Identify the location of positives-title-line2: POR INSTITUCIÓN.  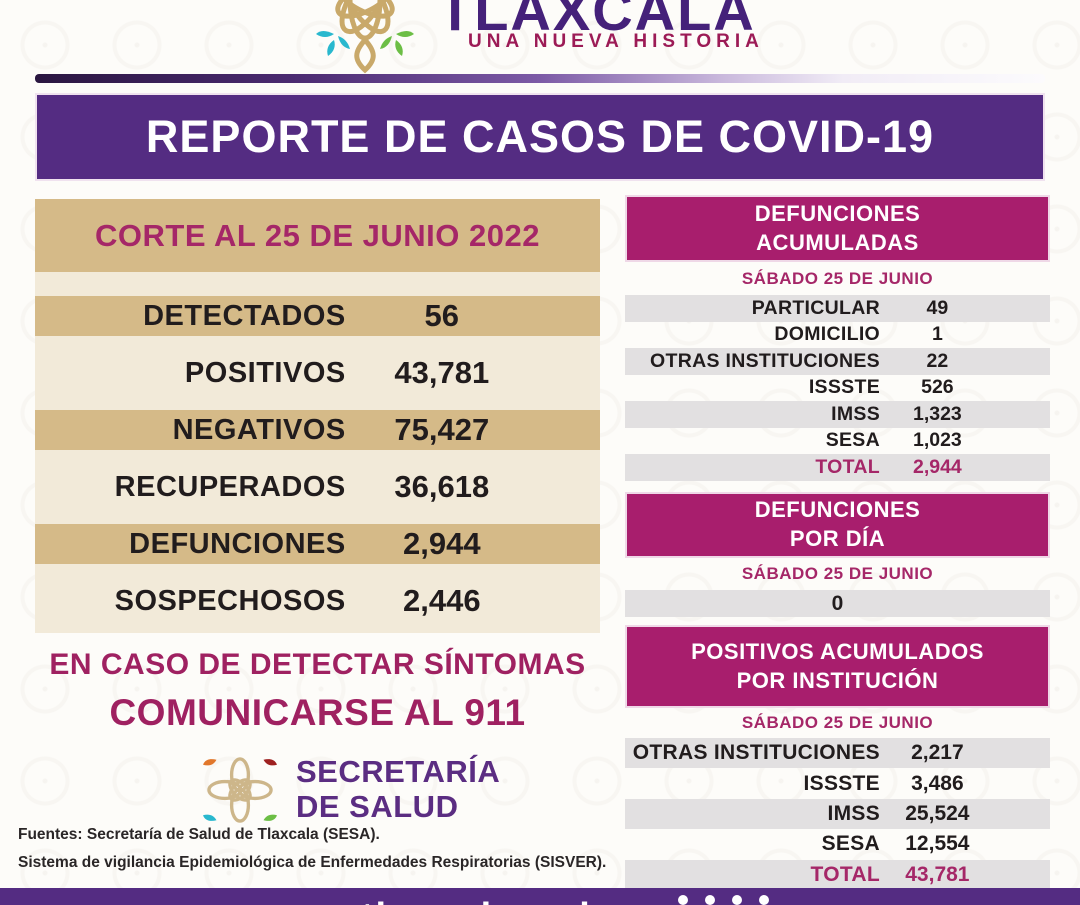
(837, 680).